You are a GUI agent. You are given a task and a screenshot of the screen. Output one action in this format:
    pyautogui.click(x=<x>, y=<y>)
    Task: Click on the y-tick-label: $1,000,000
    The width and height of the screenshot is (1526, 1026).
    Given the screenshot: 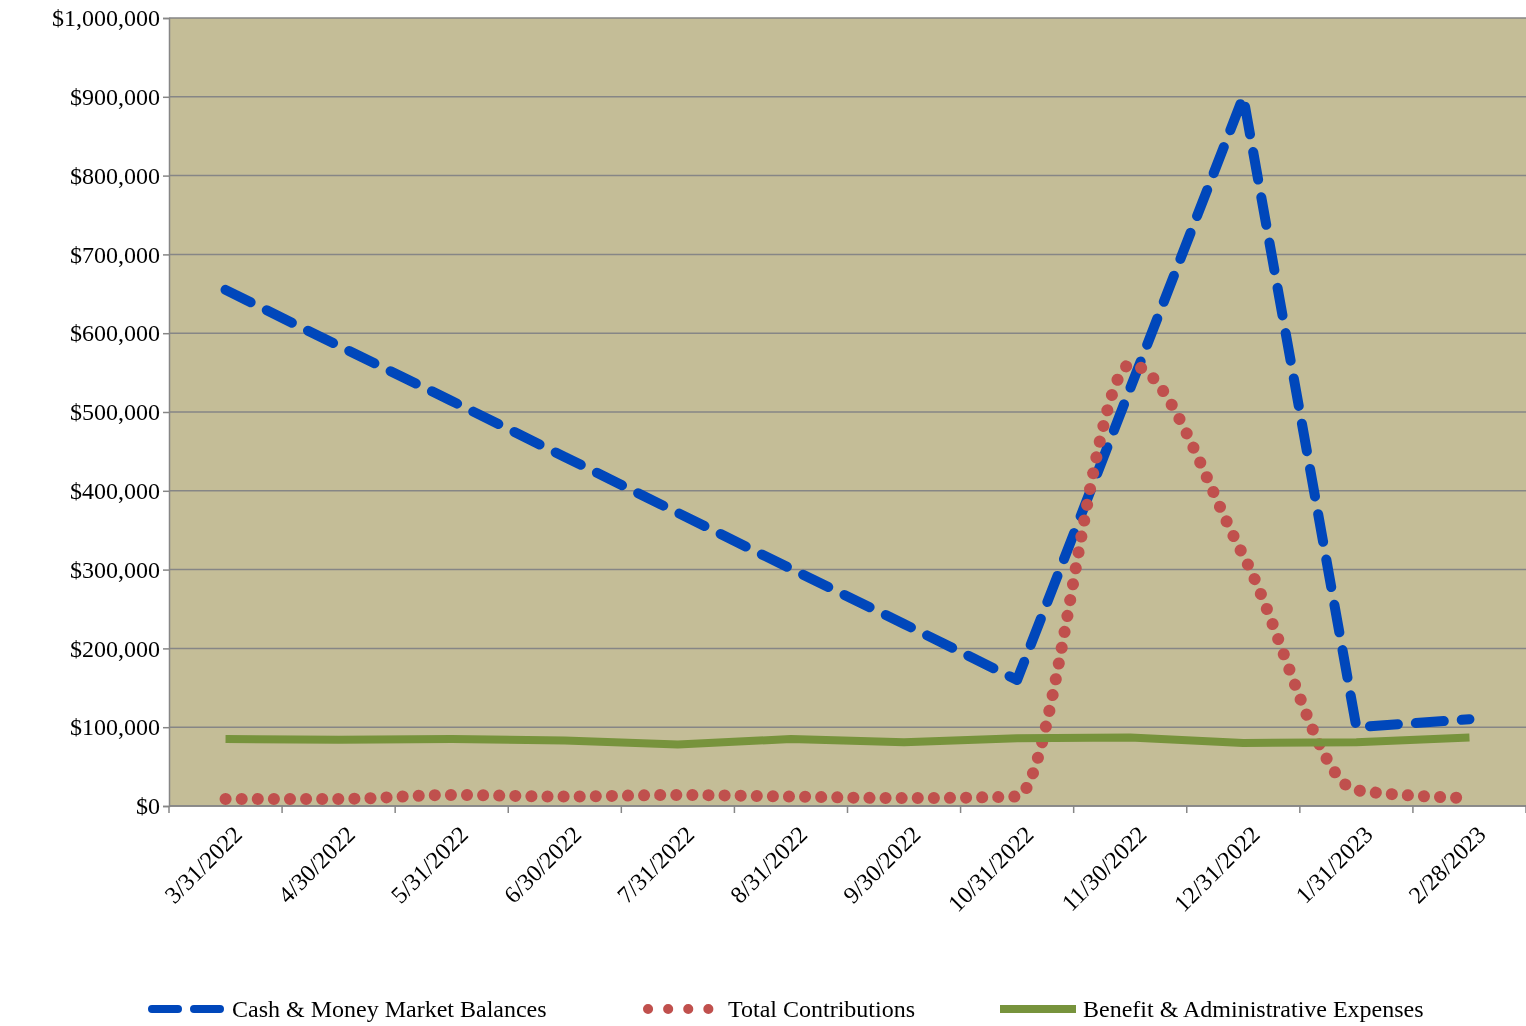 What is the action you would take?
    pyautogui.click(x=106, y=18)
    